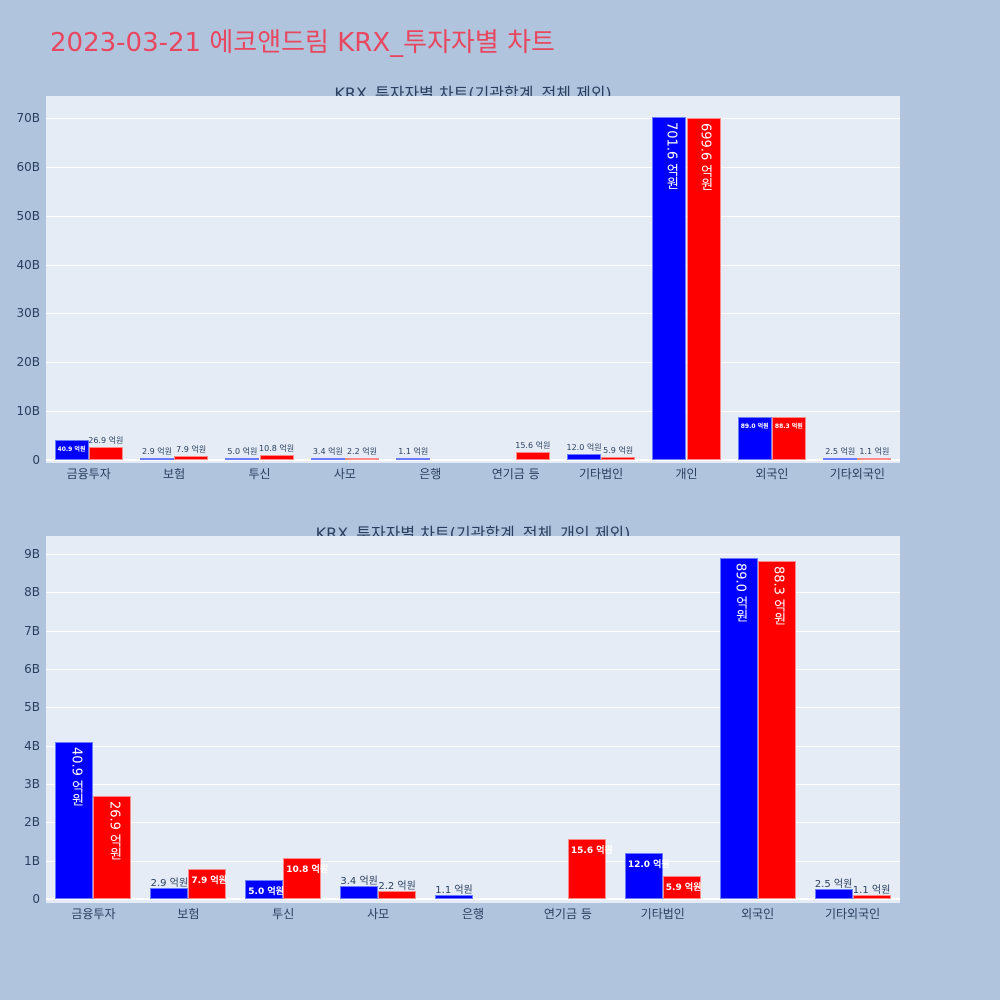  Describe the element at coordinates (242, 451) in the screenshot. I see `bar-value-label: 5.0 억원` at that location.